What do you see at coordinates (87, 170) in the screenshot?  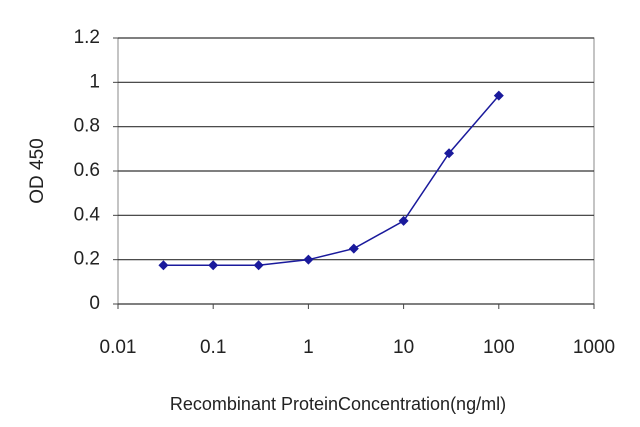 I see `y-tick-label: 0.6` at bounding box center [87, 170].